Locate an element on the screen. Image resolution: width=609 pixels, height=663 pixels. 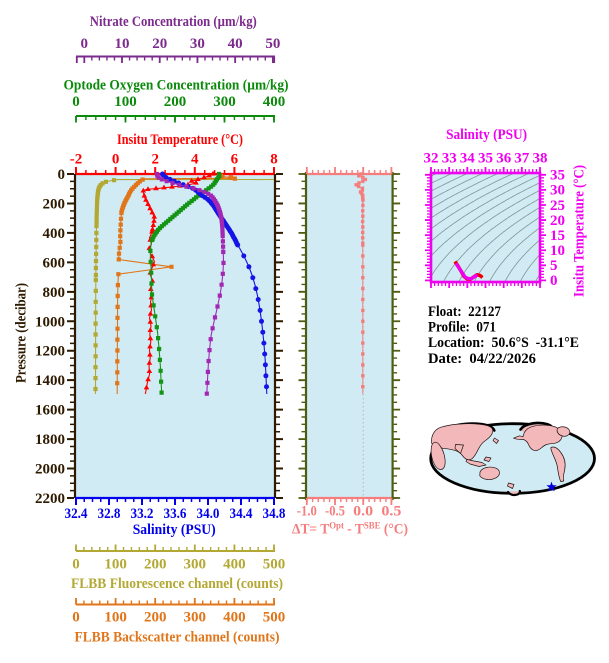
svg-text: Location: 50.6°S -31.1°E is located at coordinates (503, 343).